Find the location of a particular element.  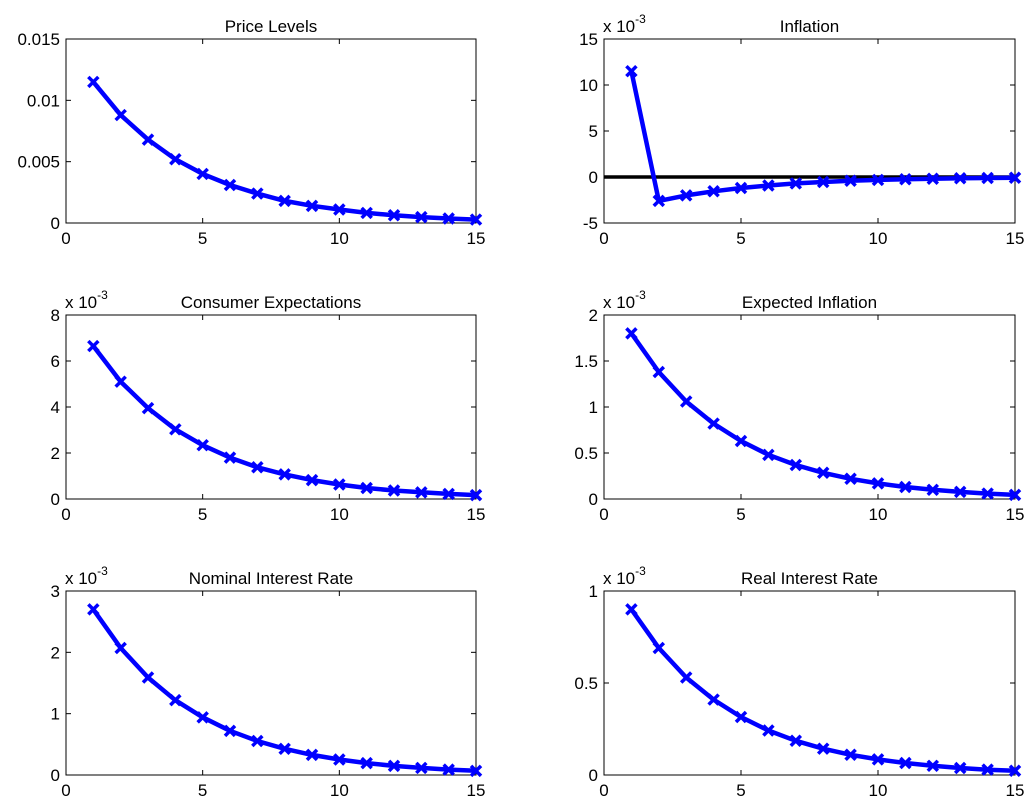

chart-title: Inflation is located at coordinates (810, 26).